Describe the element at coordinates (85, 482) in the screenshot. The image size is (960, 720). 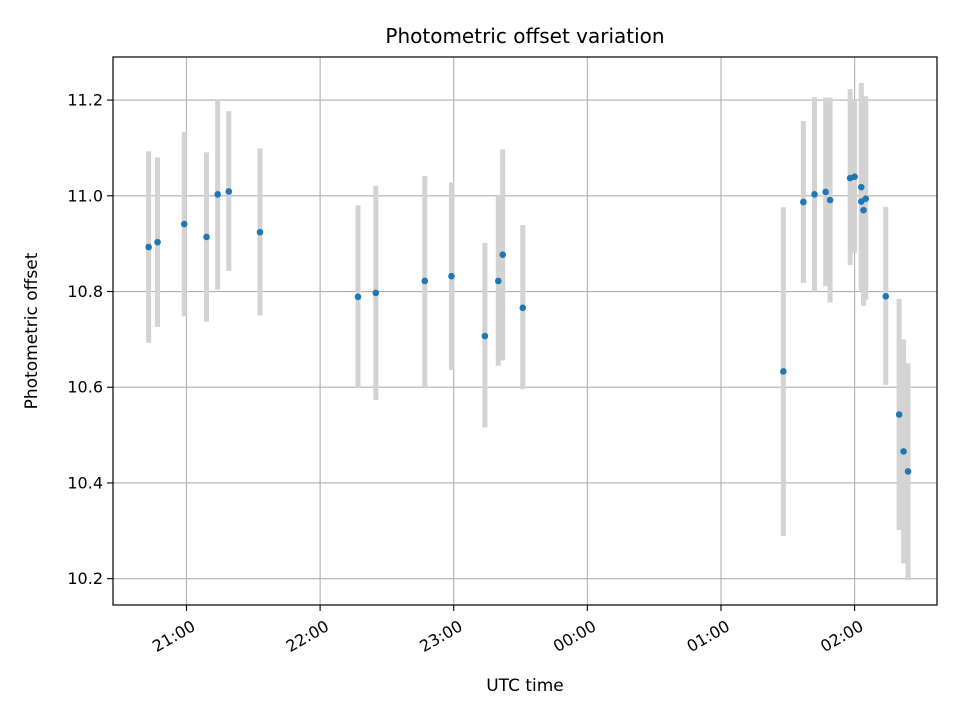
I see `y-tick-label: 10.4` at that location.